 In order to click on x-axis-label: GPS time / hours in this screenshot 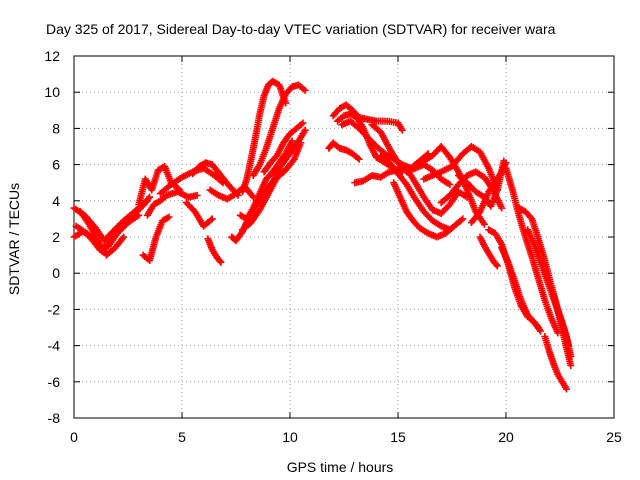, I will do `click(340, 467)`.